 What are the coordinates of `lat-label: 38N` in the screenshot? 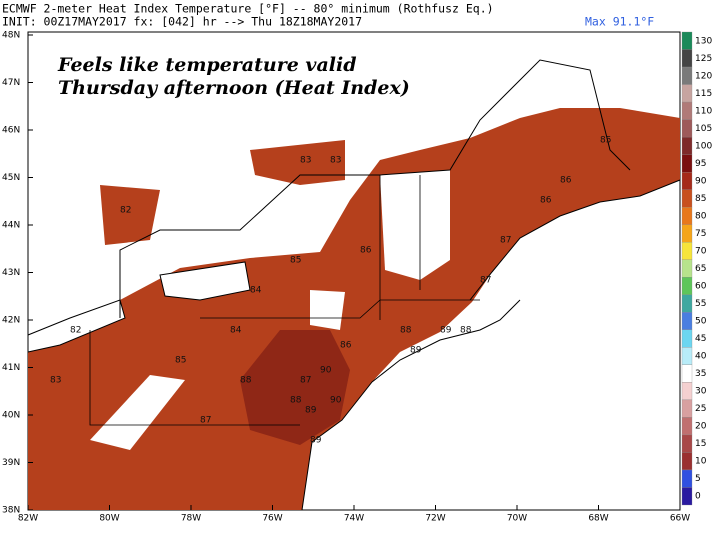 It's located at (11, 511).